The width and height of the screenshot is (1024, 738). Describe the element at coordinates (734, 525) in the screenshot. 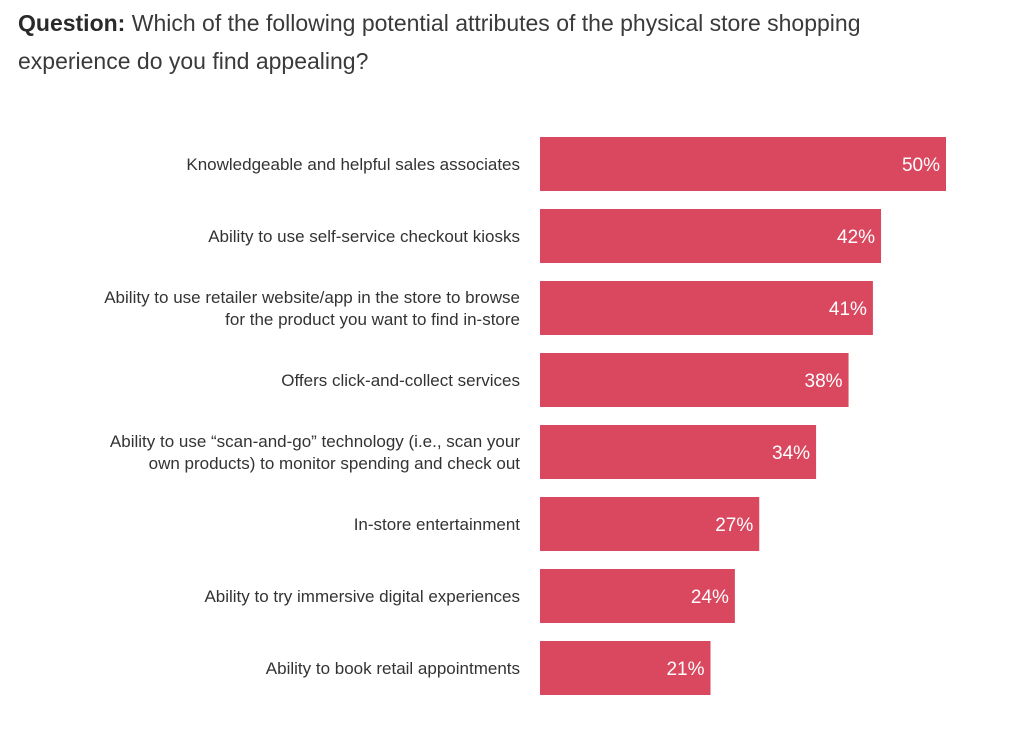

I see `value-label-6: 27%` at that location.